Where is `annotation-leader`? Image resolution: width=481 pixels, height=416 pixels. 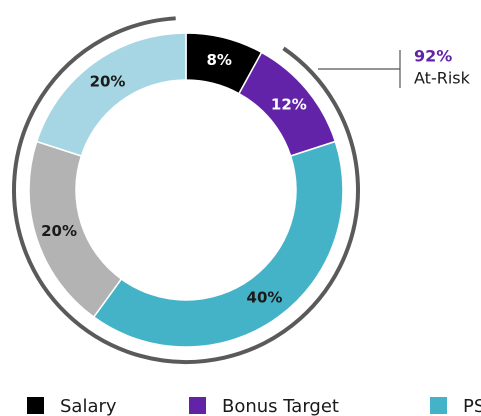
annotation-leader is located at coordinates (359, 69).